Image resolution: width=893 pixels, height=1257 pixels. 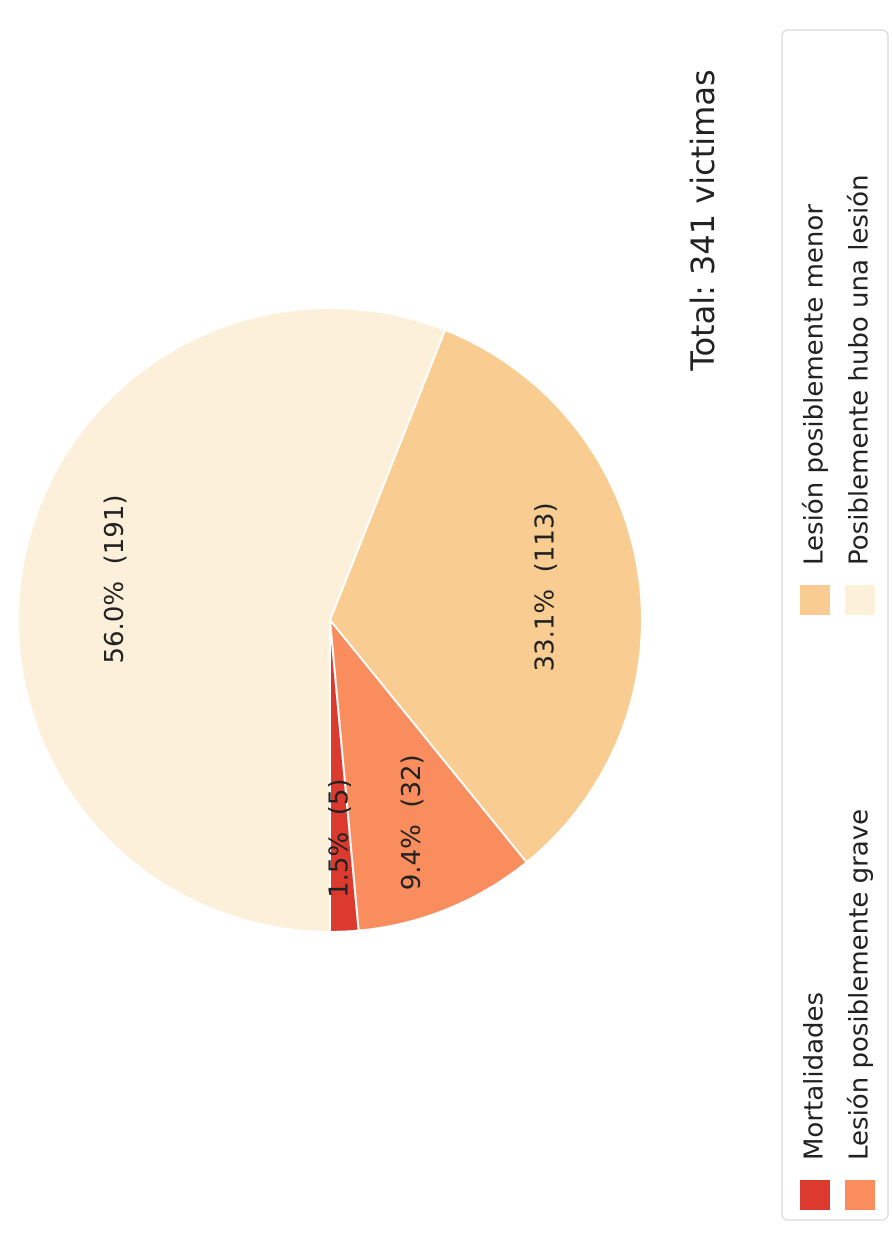 What do you see at coordinates (428, 774) in the screenshot?
I see `pie-slice` at bounding box center [428, 774].